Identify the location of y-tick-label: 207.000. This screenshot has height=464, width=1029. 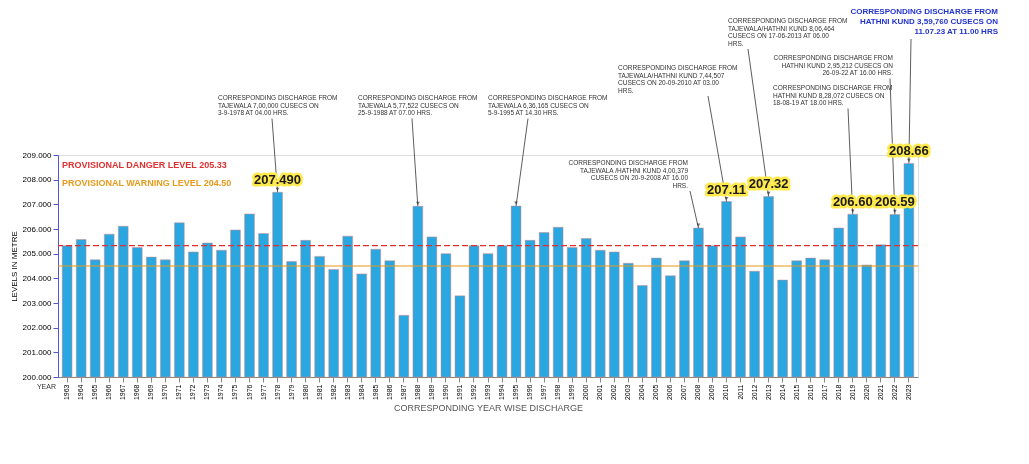
(37, 204).